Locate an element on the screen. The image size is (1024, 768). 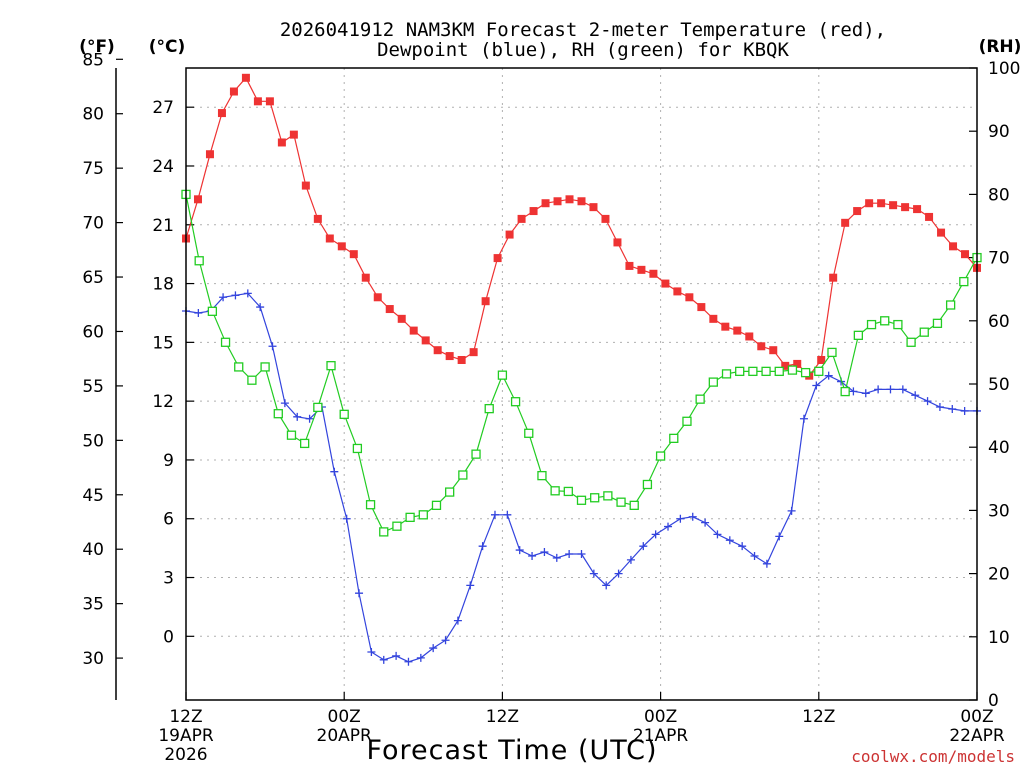
time-tick-date: 21APR is located at coordinates (661, 736).